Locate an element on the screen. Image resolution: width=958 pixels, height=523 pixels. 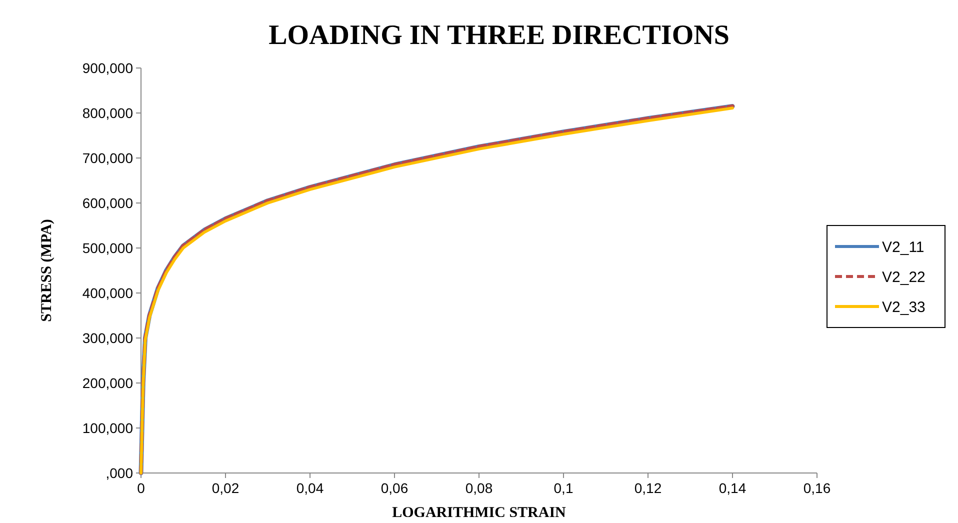
legend-label: V2_22 is located at coordinates (904, 277).